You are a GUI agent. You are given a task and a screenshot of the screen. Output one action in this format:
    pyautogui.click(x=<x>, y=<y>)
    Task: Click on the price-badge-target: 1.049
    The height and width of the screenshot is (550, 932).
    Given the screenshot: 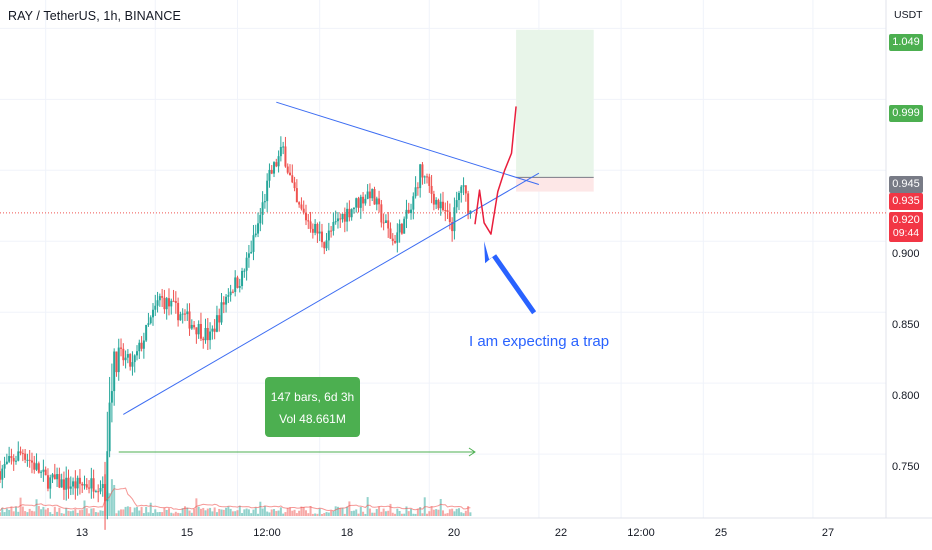 What is the action you would take?
    pyautogui.click(x=906, y=42)
    